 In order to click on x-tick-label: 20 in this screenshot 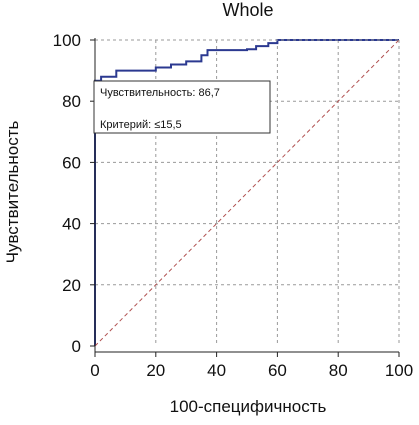, I will do `click(155, 370)`.